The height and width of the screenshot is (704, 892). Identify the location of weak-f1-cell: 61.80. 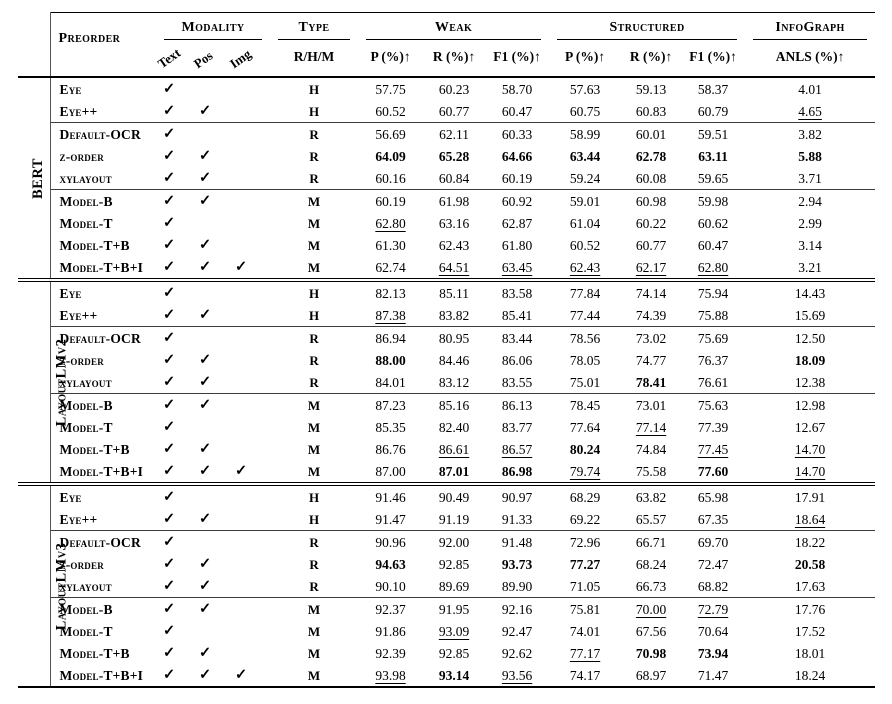
(517, 245).